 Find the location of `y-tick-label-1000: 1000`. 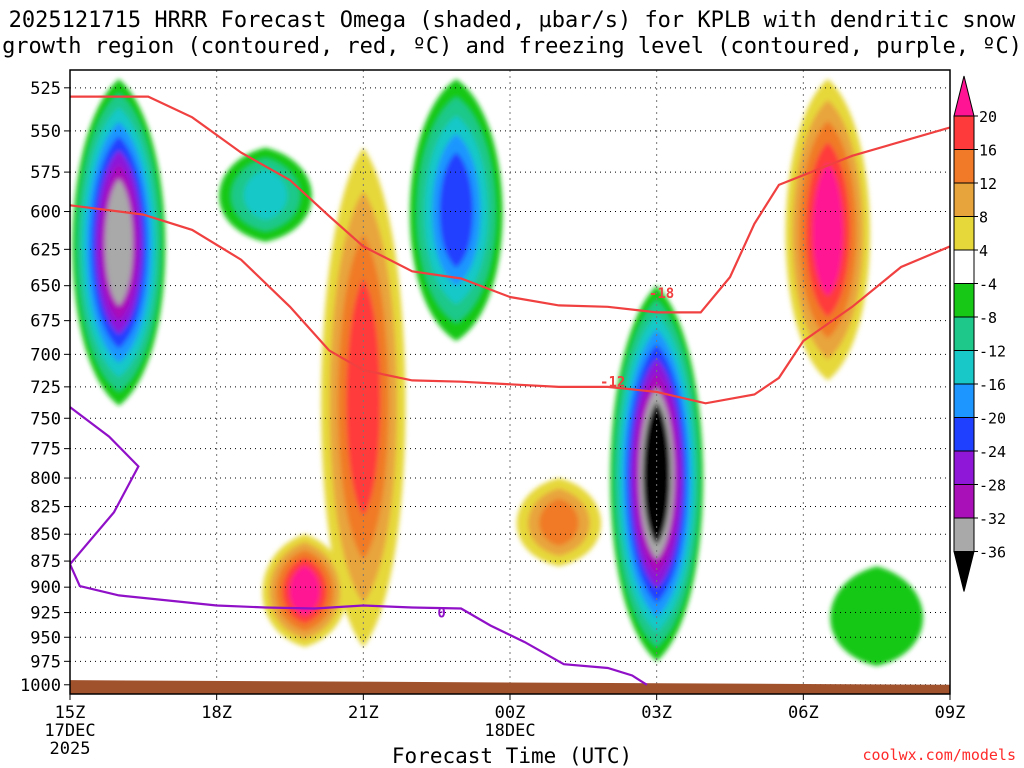

y-tick-label-1000: 1000 is located at coordinates (40, 686).